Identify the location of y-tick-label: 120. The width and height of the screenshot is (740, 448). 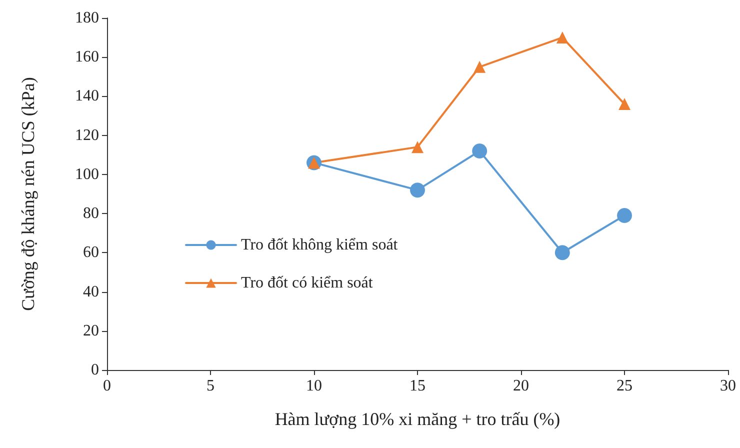
(87, 135).